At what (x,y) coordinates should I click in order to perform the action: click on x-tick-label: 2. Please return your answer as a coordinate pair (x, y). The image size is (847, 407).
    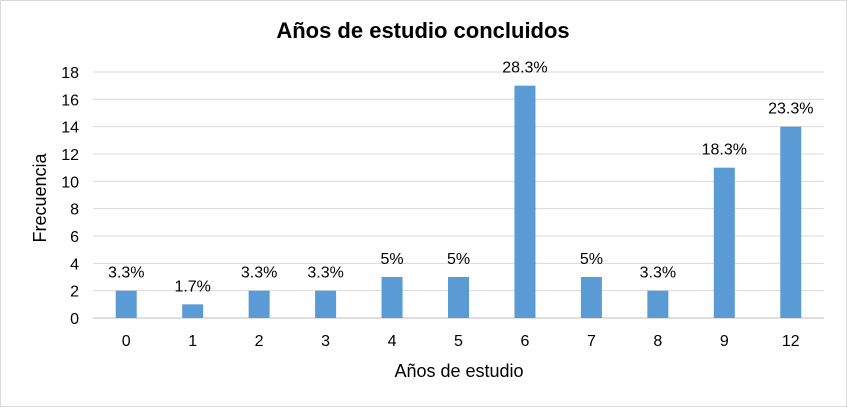
    Looking at the image, I should click on (259, 341).